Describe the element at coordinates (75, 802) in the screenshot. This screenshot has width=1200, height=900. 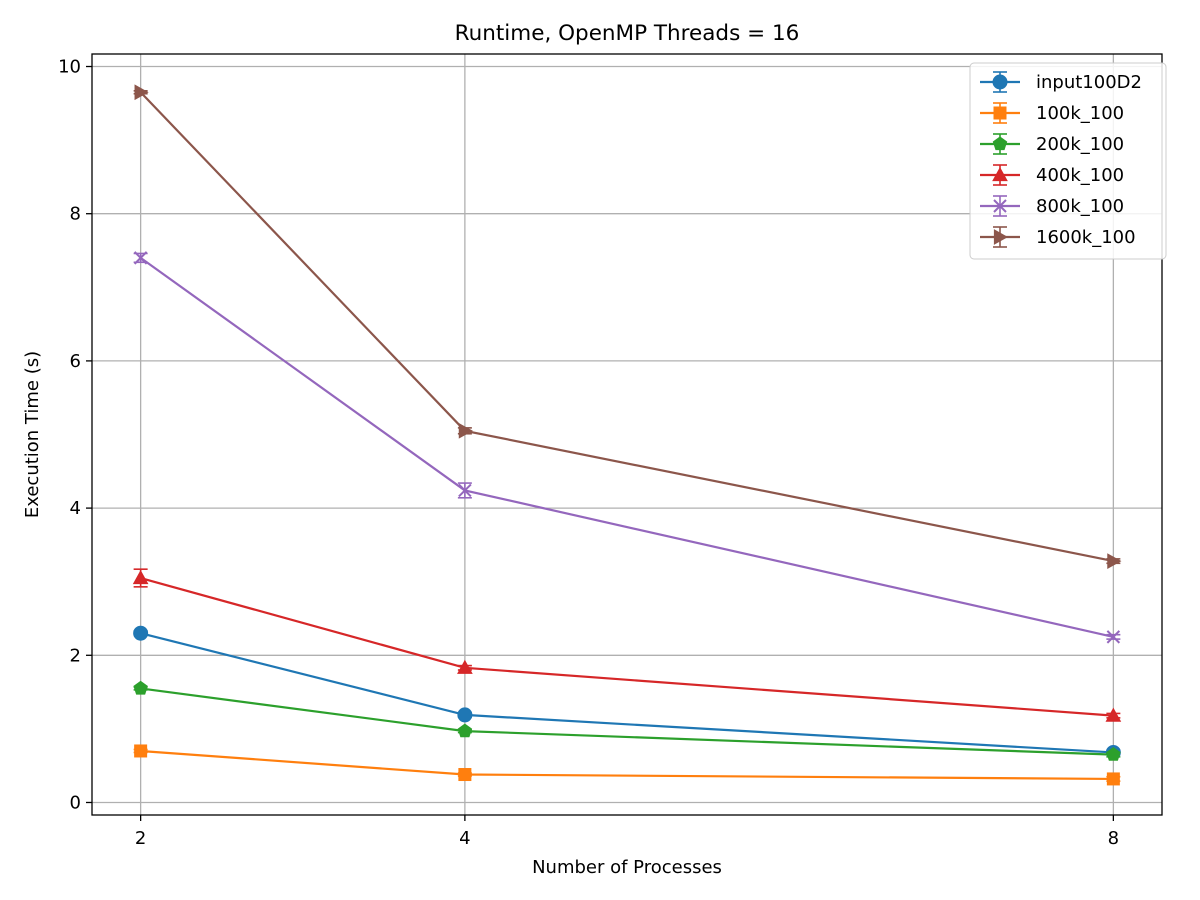
I see `y-tick-label: 0` at that location.